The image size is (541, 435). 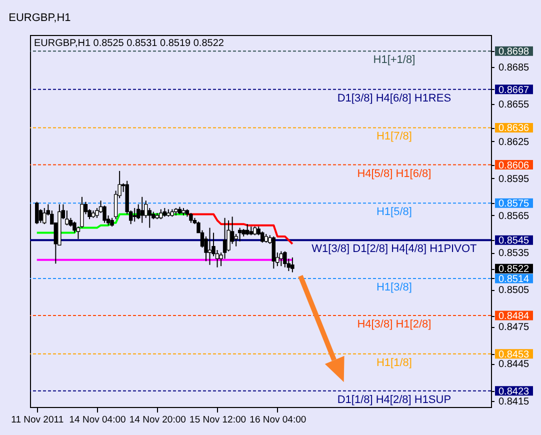 What do you see at coordinates (514, 216) in the screenshot?
I see `y-tick-label: 0.8565` at bounding box center [514, 216].